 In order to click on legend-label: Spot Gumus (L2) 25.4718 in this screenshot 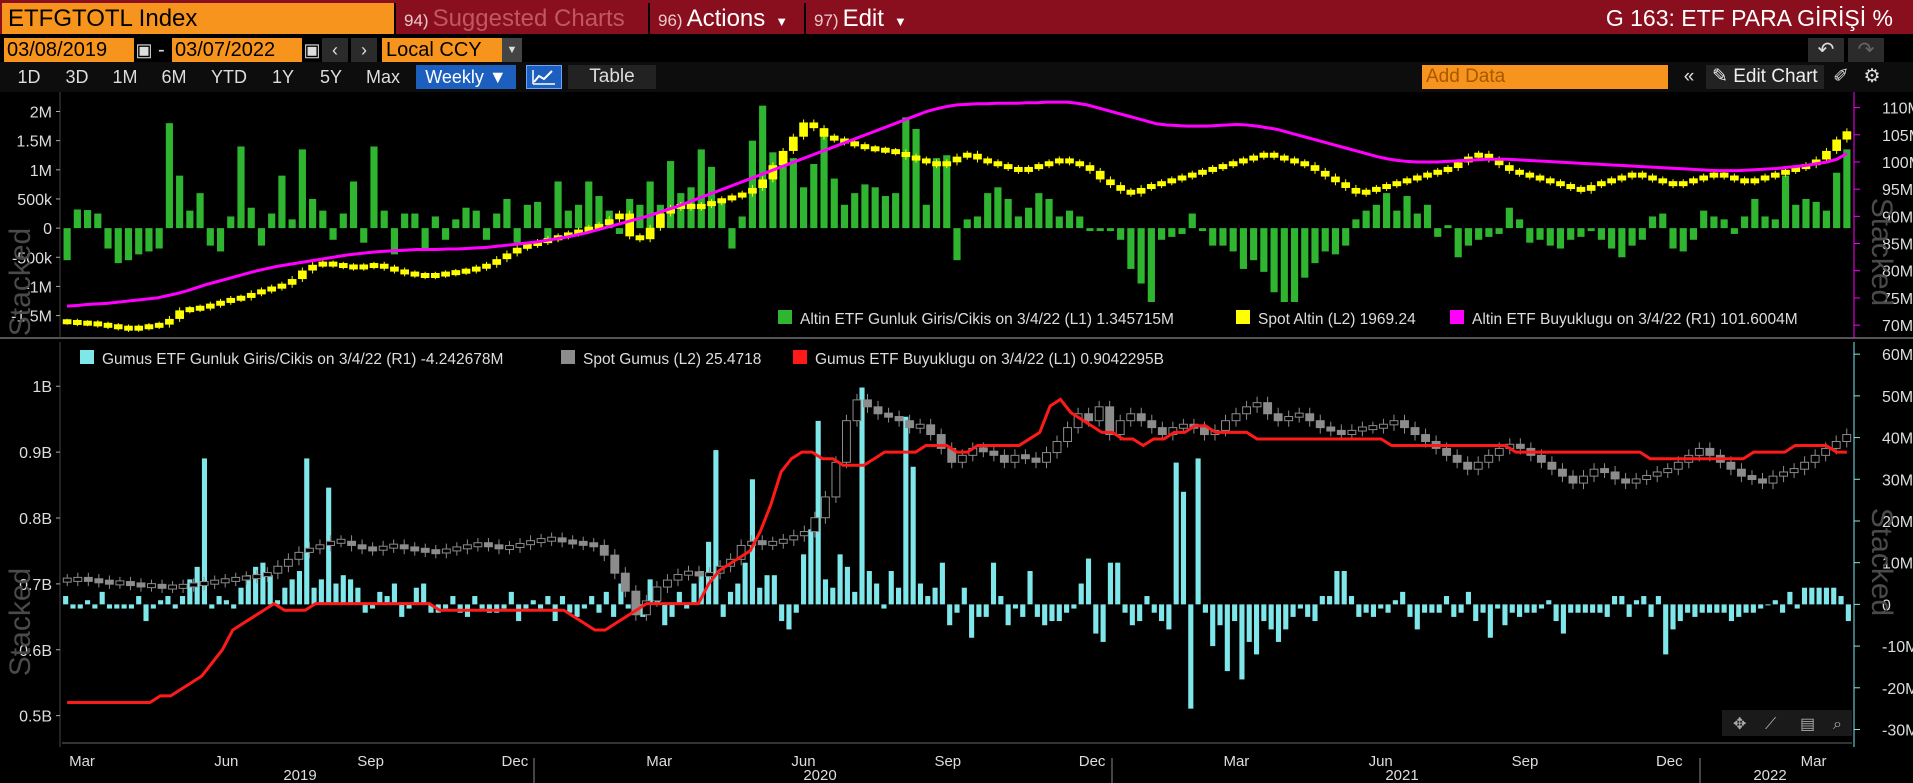, I will do `click(672, 359)`.